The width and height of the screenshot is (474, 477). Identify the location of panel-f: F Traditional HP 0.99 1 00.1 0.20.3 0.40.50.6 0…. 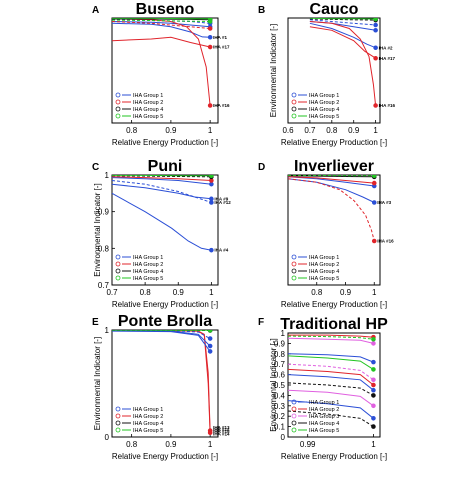
(323, 388).